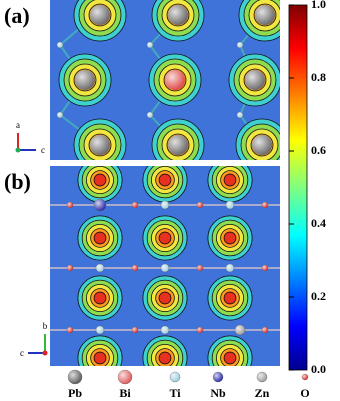 The width and height of the screenshot is (340, 401). What do you see at coordinates (262, 393) in the screenshot?
I see `legend-label: Zn` at bounding box center [262, 393].